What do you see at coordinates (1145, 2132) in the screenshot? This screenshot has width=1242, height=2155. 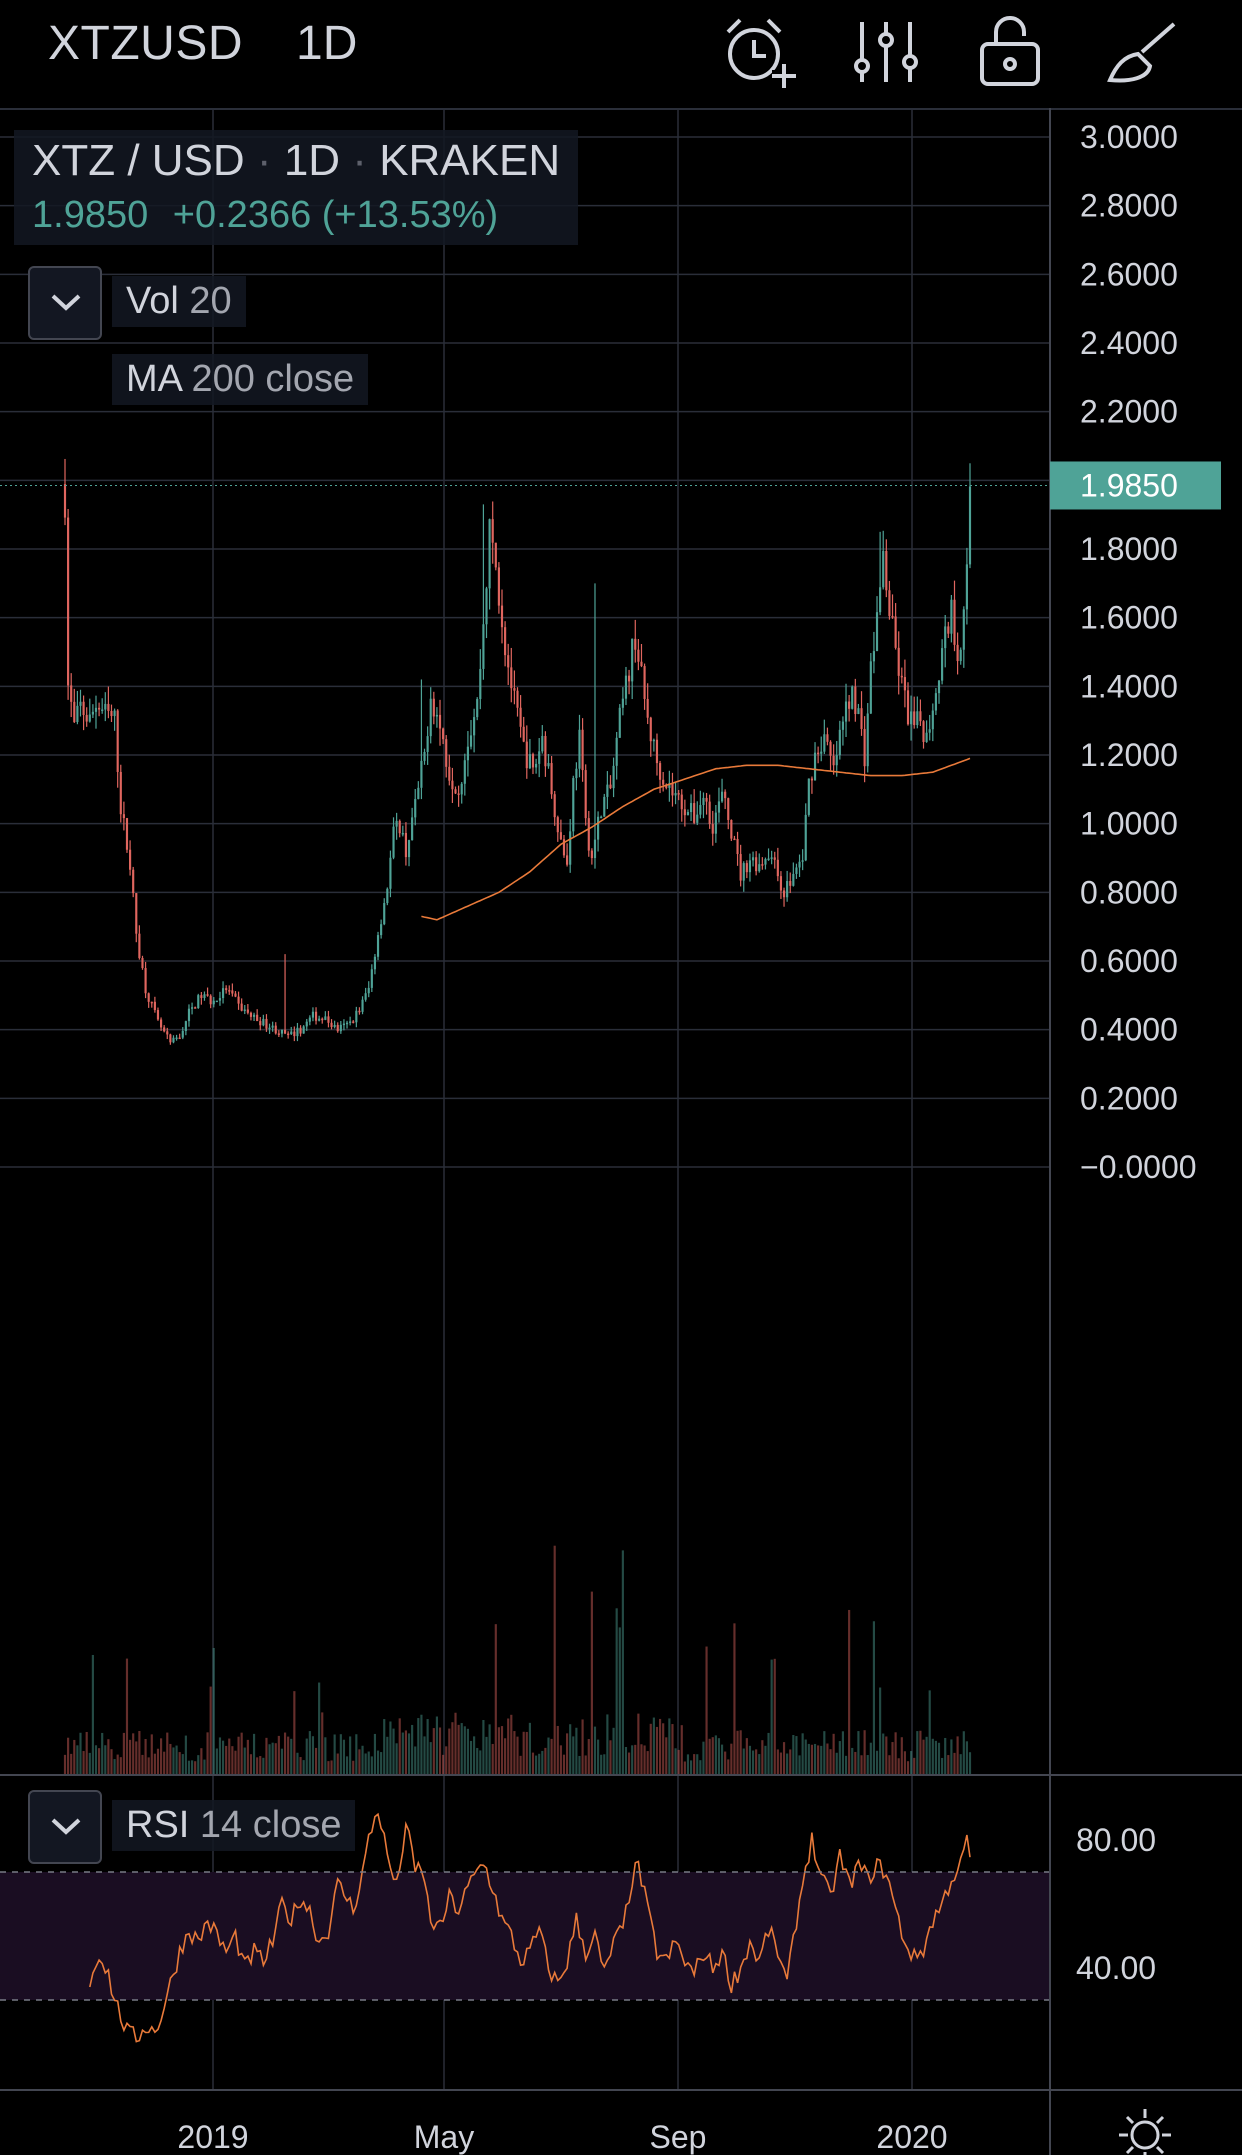 I see `settings-gear-icon` at bounding box center [1145, 2132].